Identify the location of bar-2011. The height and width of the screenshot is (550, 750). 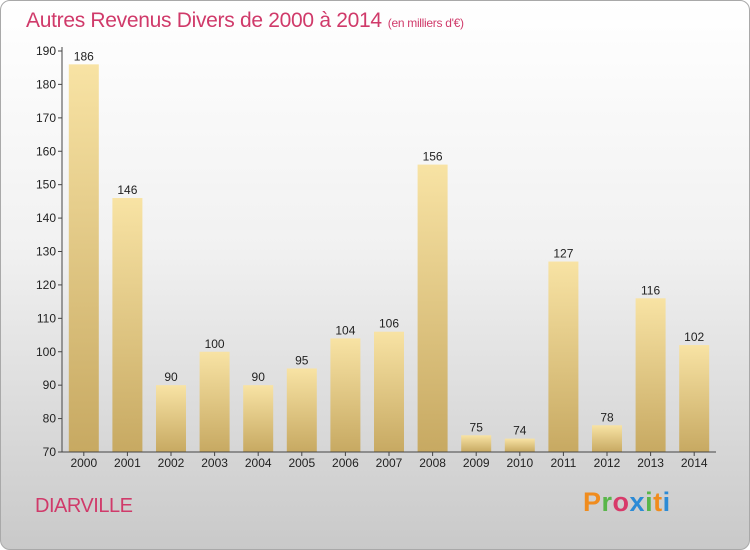
(563, 356).